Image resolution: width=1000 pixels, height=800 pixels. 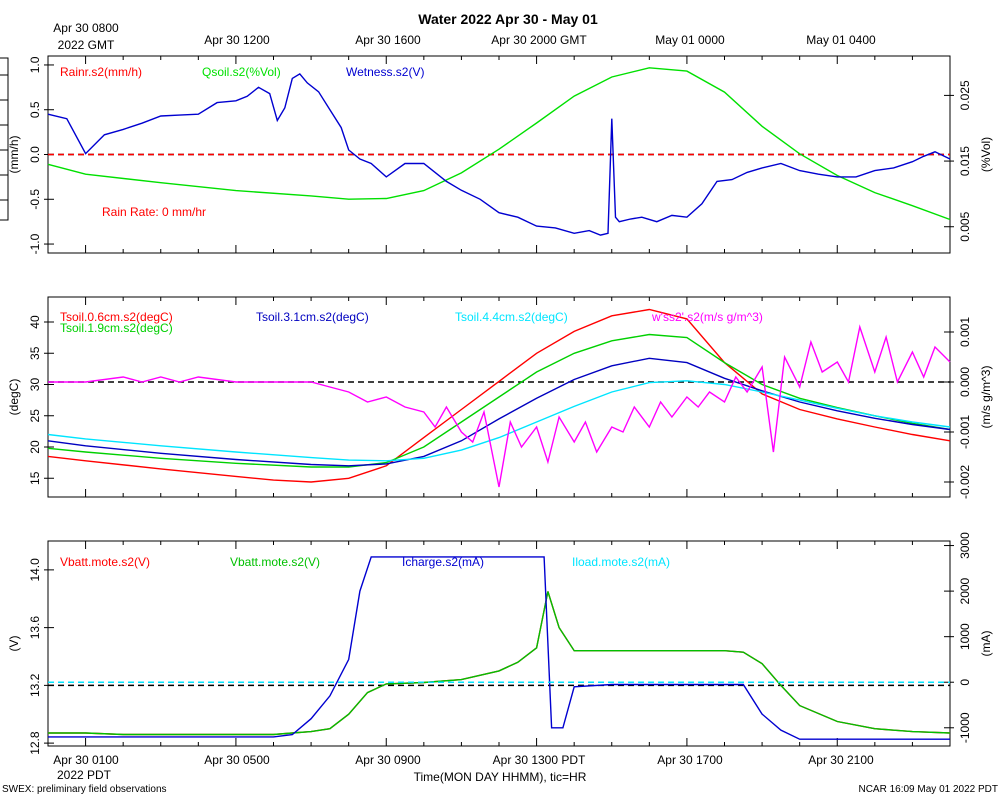 What do you see at coordinates (154, 212) in the screenshot?
I see `rain-rate-annotation: Rain Rate: 0 mm/hr` at bounding box center [154, 212].